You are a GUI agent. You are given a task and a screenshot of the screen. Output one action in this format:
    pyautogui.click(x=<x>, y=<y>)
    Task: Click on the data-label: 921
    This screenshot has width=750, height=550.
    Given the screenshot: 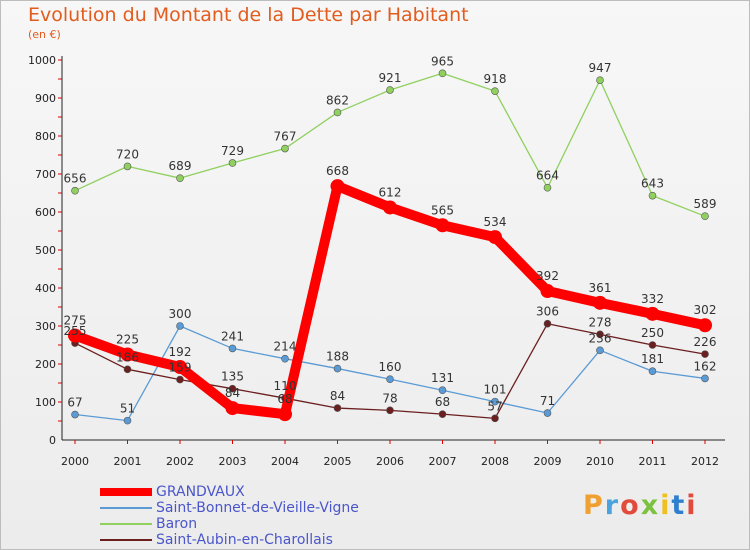 What is the action you would take?
    pyautogui.click(x=390, y=78)
    